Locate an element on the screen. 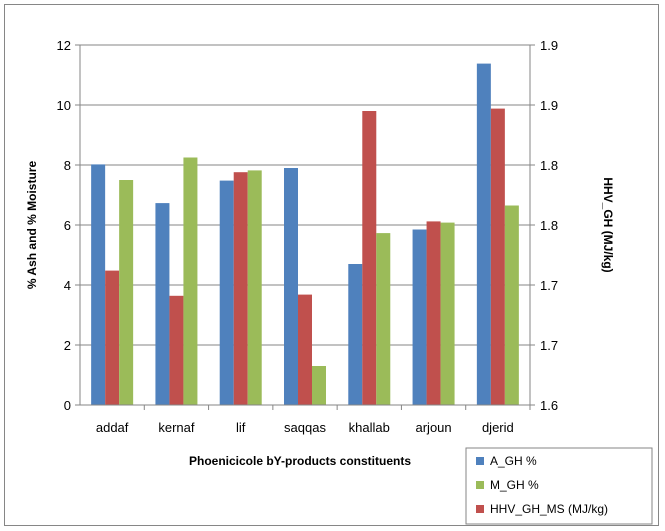 This screenshot has width=665, height=531. y-tick-label: 2 is located at coordinates (67, 345).